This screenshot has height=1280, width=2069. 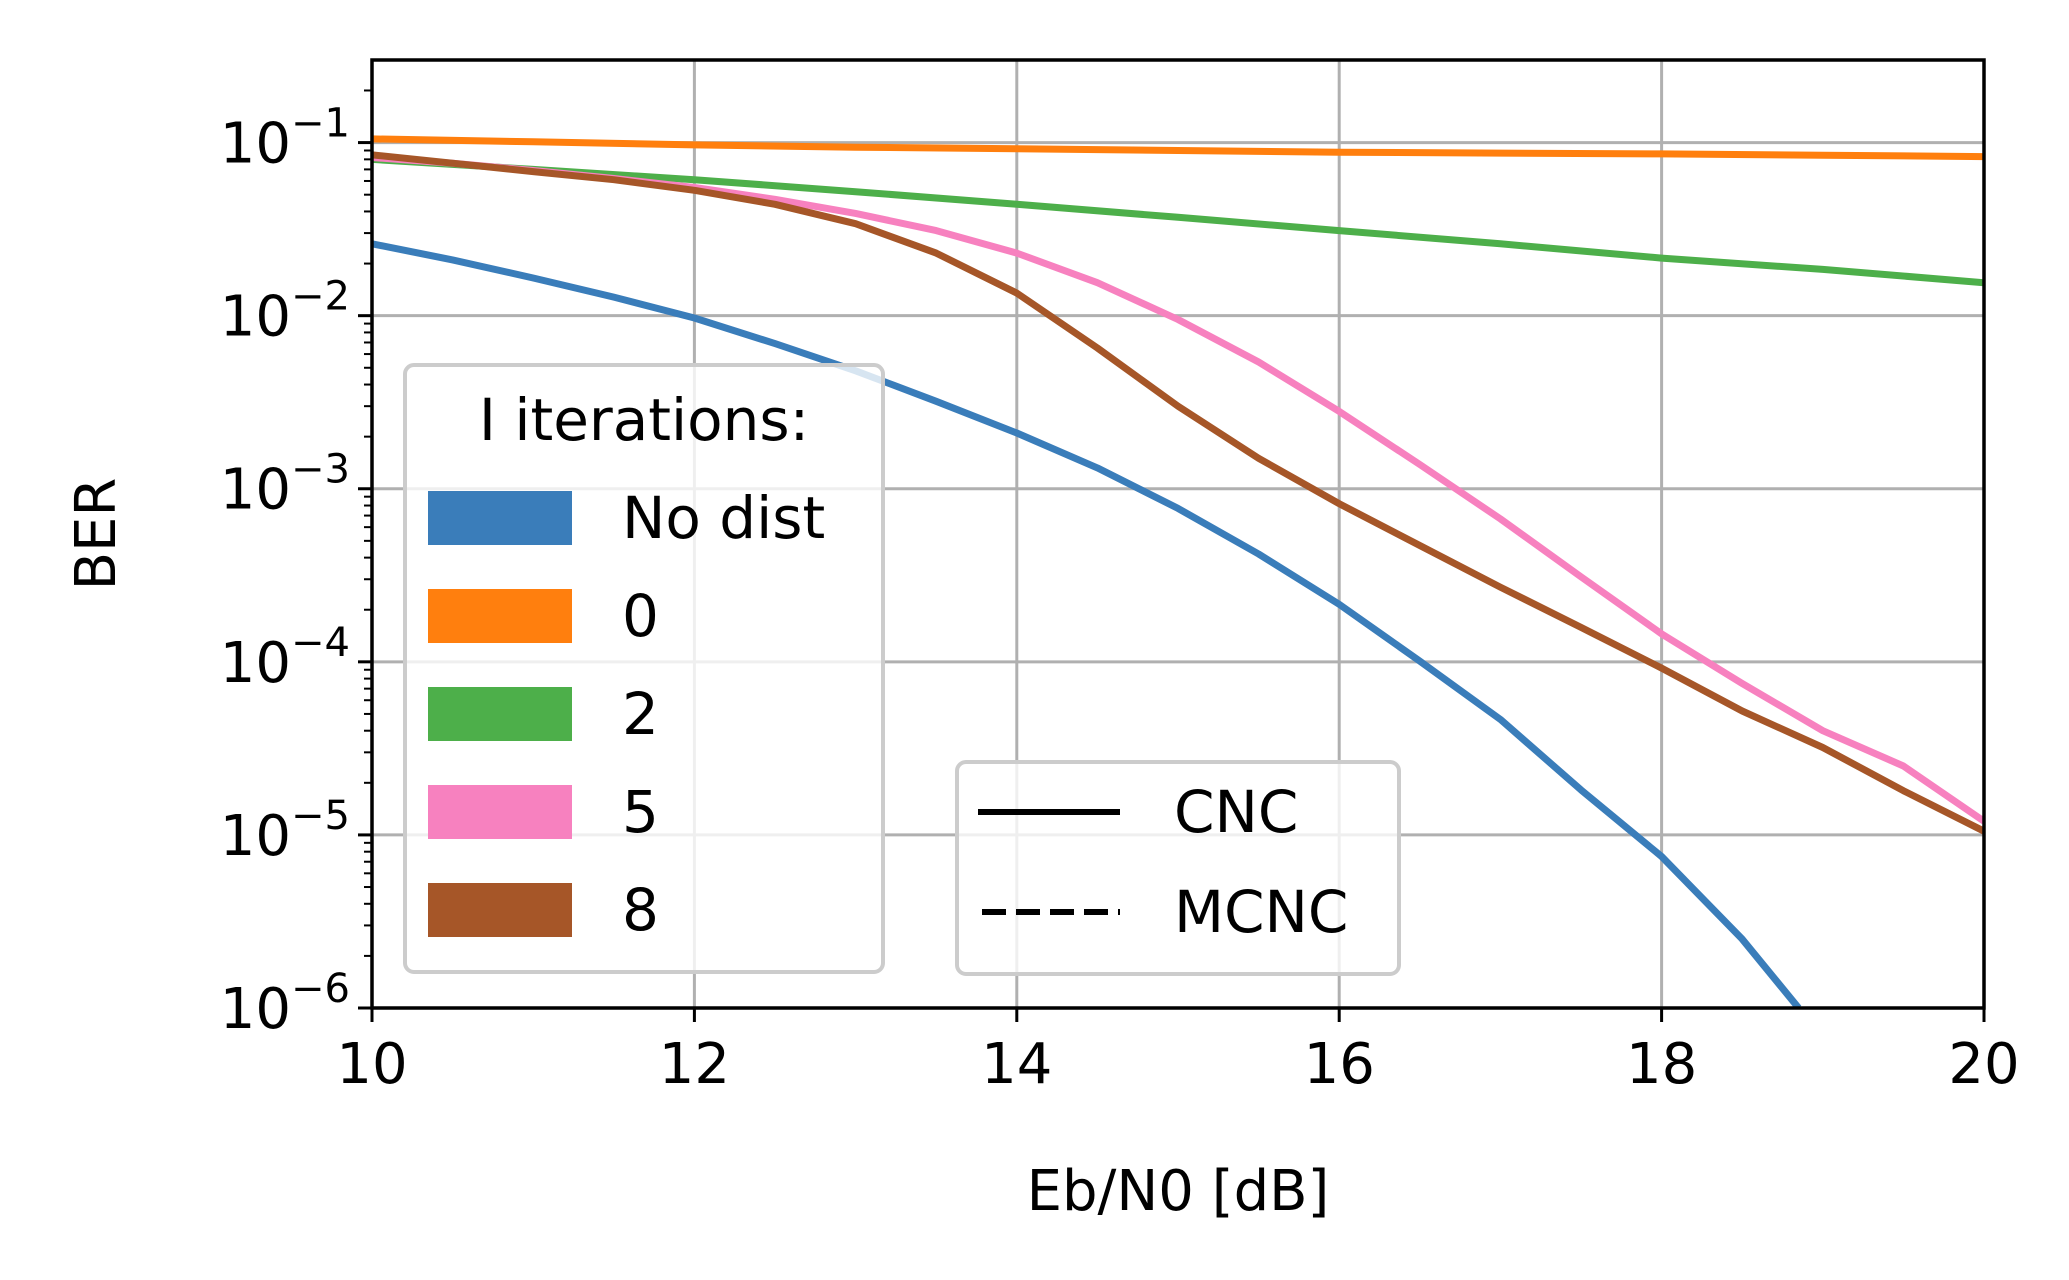 I want to click on legend-iterations-label-3: 5, so click(x=640, y=812).